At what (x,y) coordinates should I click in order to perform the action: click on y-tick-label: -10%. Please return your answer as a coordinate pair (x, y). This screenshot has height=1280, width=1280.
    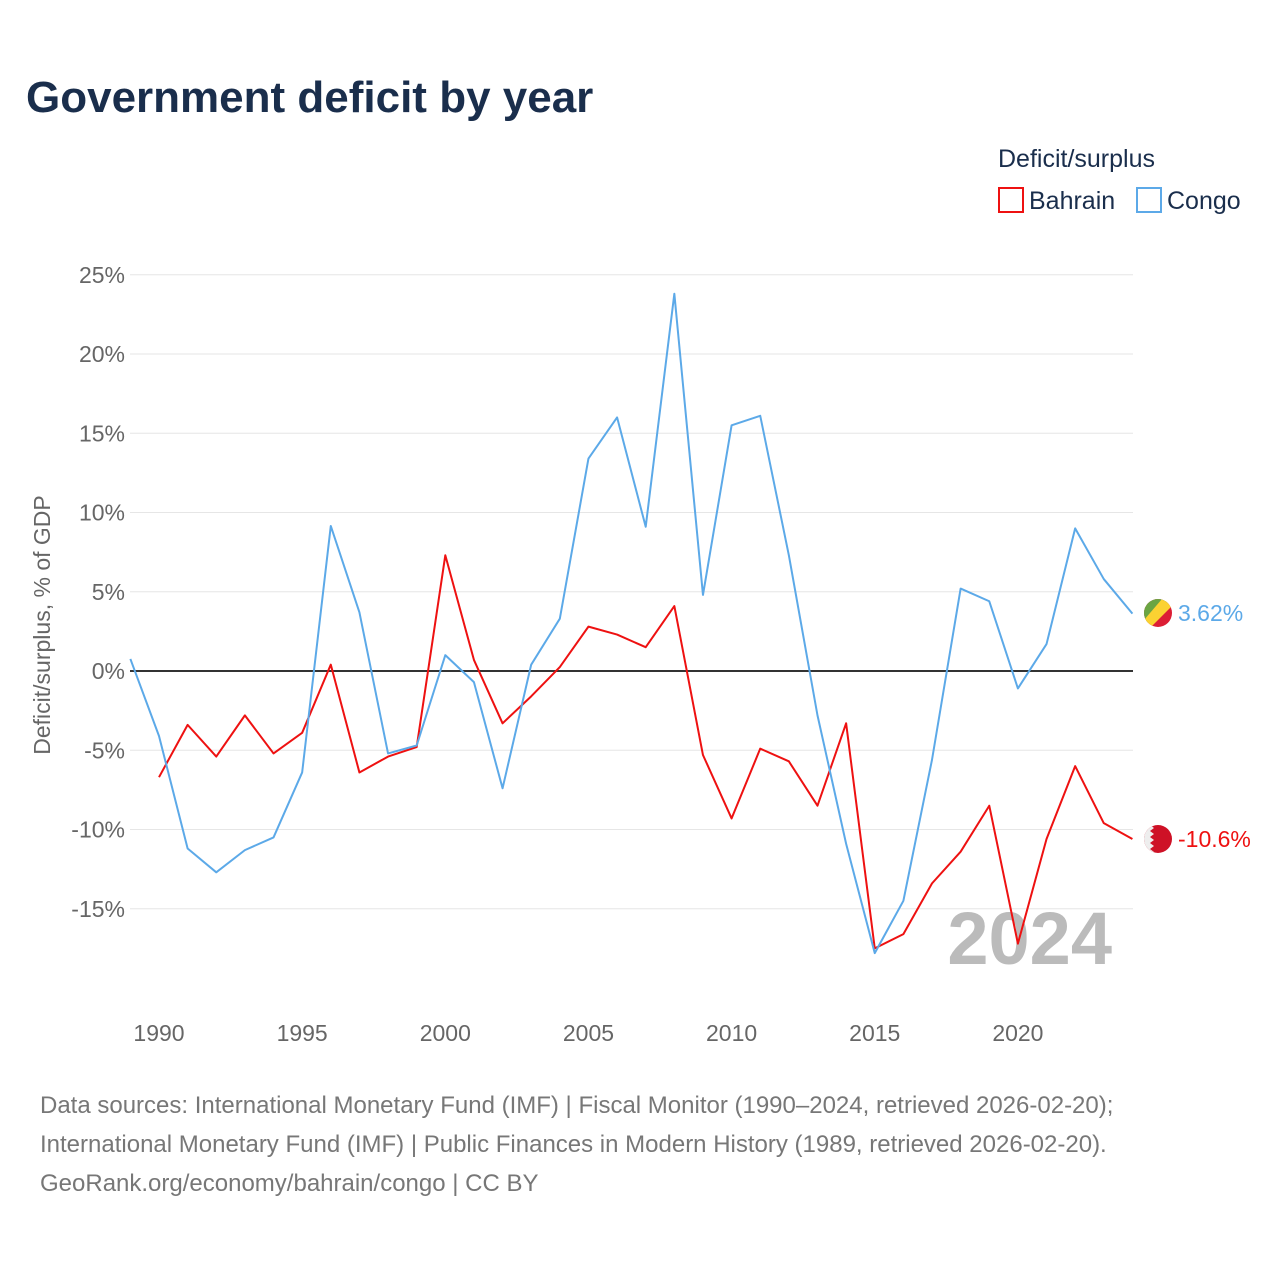
    Looking at the image, I should click on (98, 830).